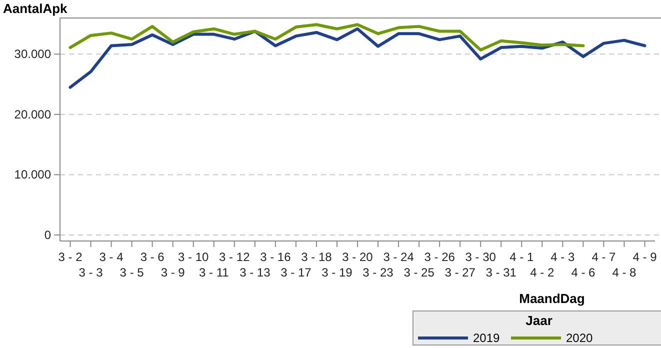 The image size is (661, 348). What do you see at coordinates (440, 257) in the screenshot?
I see `x-tick-label: 3 - 26` at bounding box center [440, 257].